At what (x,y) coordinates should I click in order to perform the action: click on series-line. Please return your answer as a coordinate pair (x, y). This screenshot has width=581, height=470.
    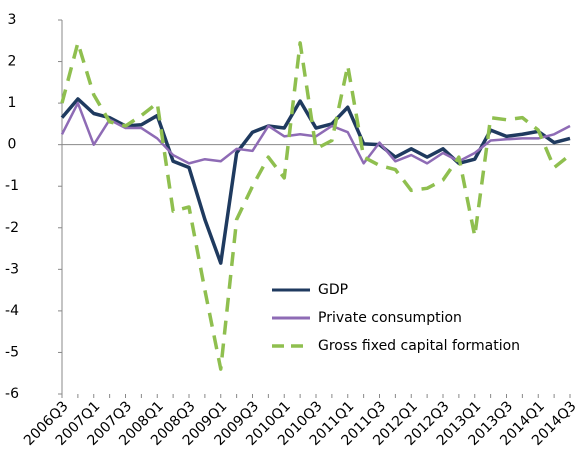
    Looking at the image, I should click on (315, 133).